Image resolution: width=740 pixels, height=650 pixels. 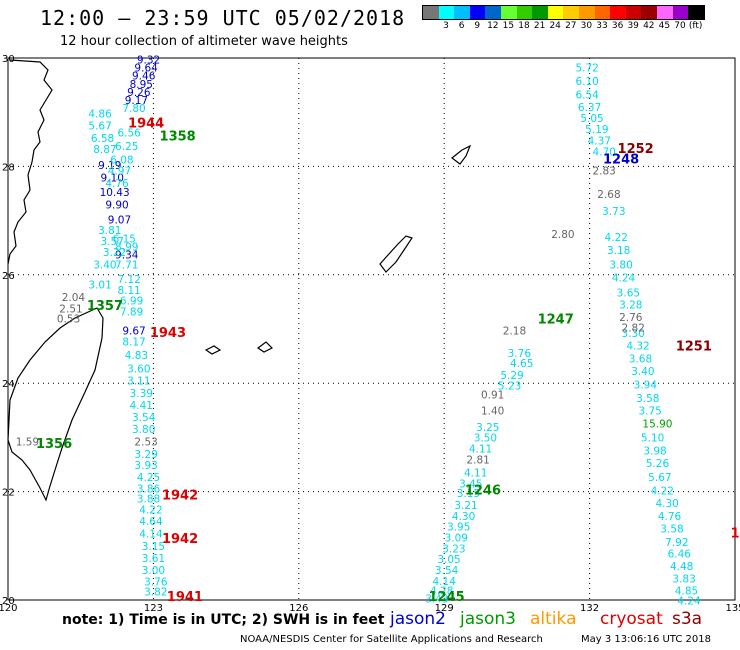 I want to click on lon-tick-label: 129, so click(x=444, y=608).